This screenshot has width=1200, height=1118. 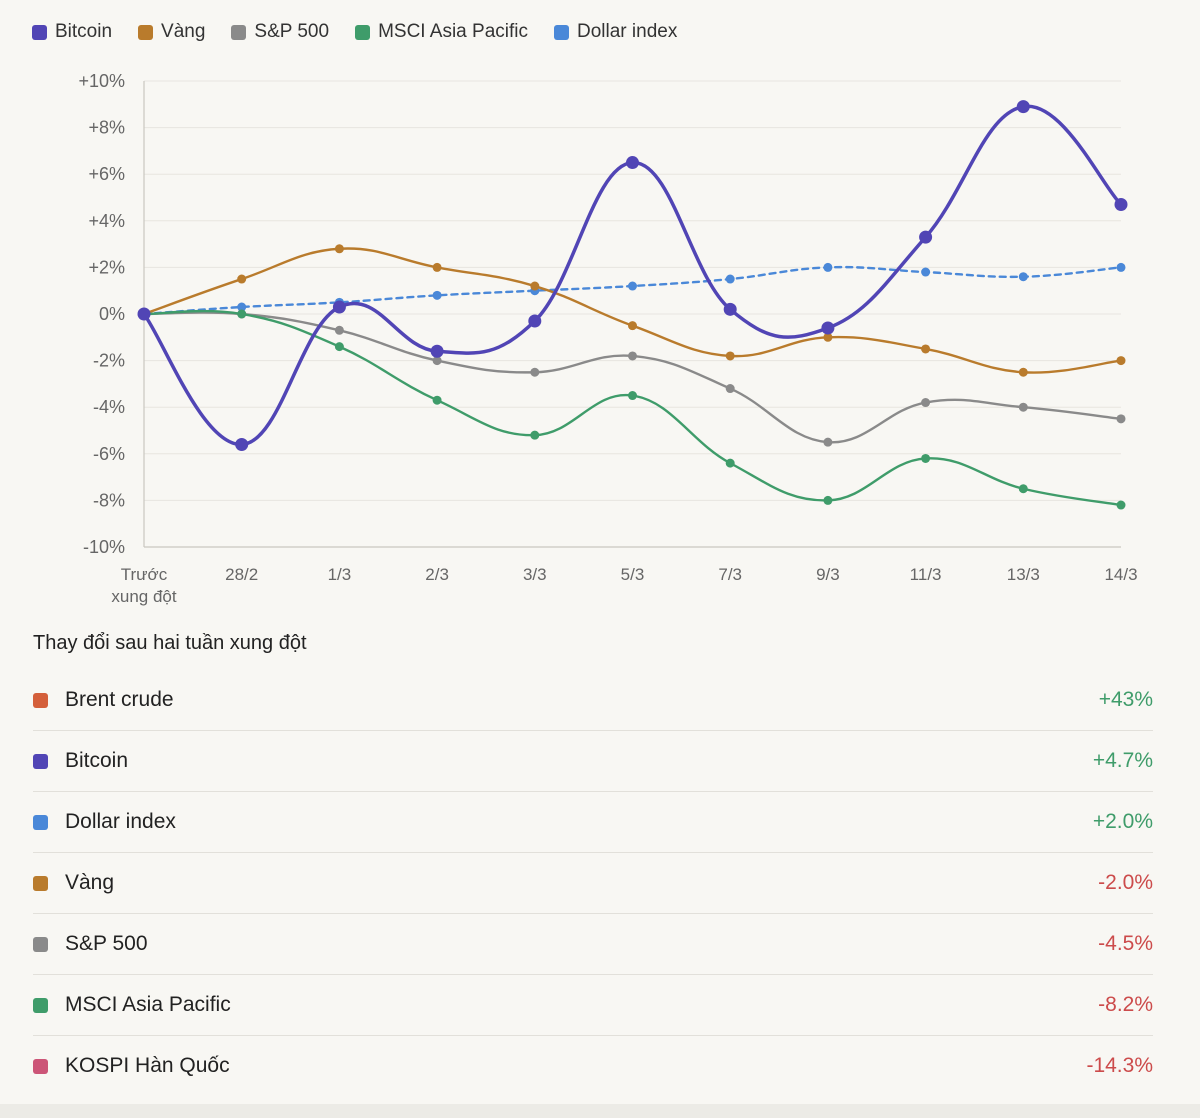 What do you see at coordinates (109, 361) in the screenshot?
I see `y-tick-label: -2%` at bounding box center [109, 361].